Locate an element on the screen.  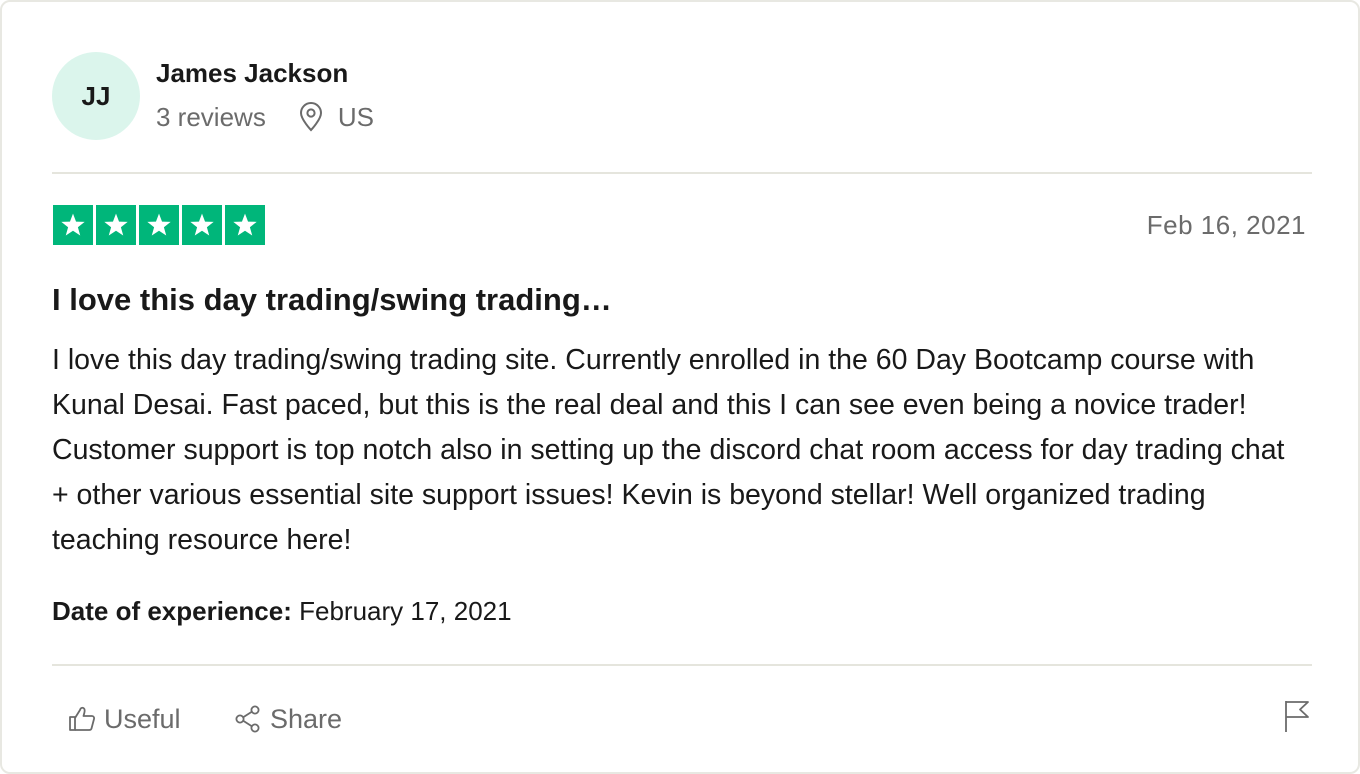
author-meta: 3 reviews US is located at coordinates (265, 117).